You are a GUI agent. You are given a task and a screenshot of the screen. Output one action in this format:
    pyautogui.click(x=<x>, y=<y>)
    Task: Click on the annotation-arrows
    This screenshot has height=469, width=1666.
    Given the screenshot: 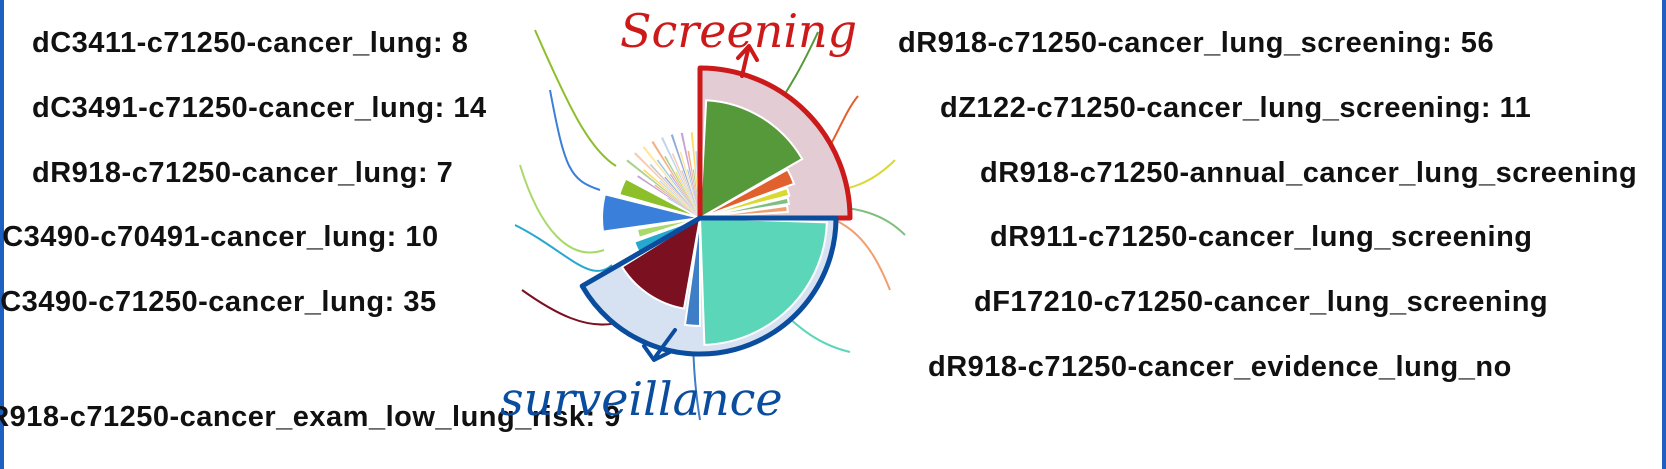 What is the action you would take?
    pyautogui.click(x=700, y=203)
    